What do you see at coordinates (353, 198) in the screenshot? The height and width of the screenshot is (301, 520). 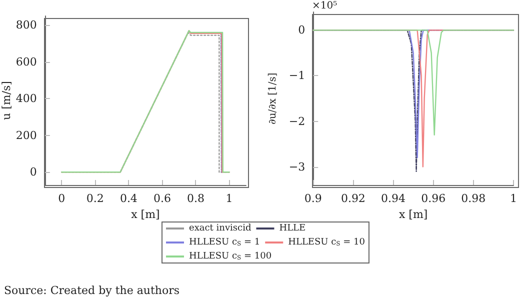 I see `x-tick-label: 0.92` at bounding box center [353, 198].